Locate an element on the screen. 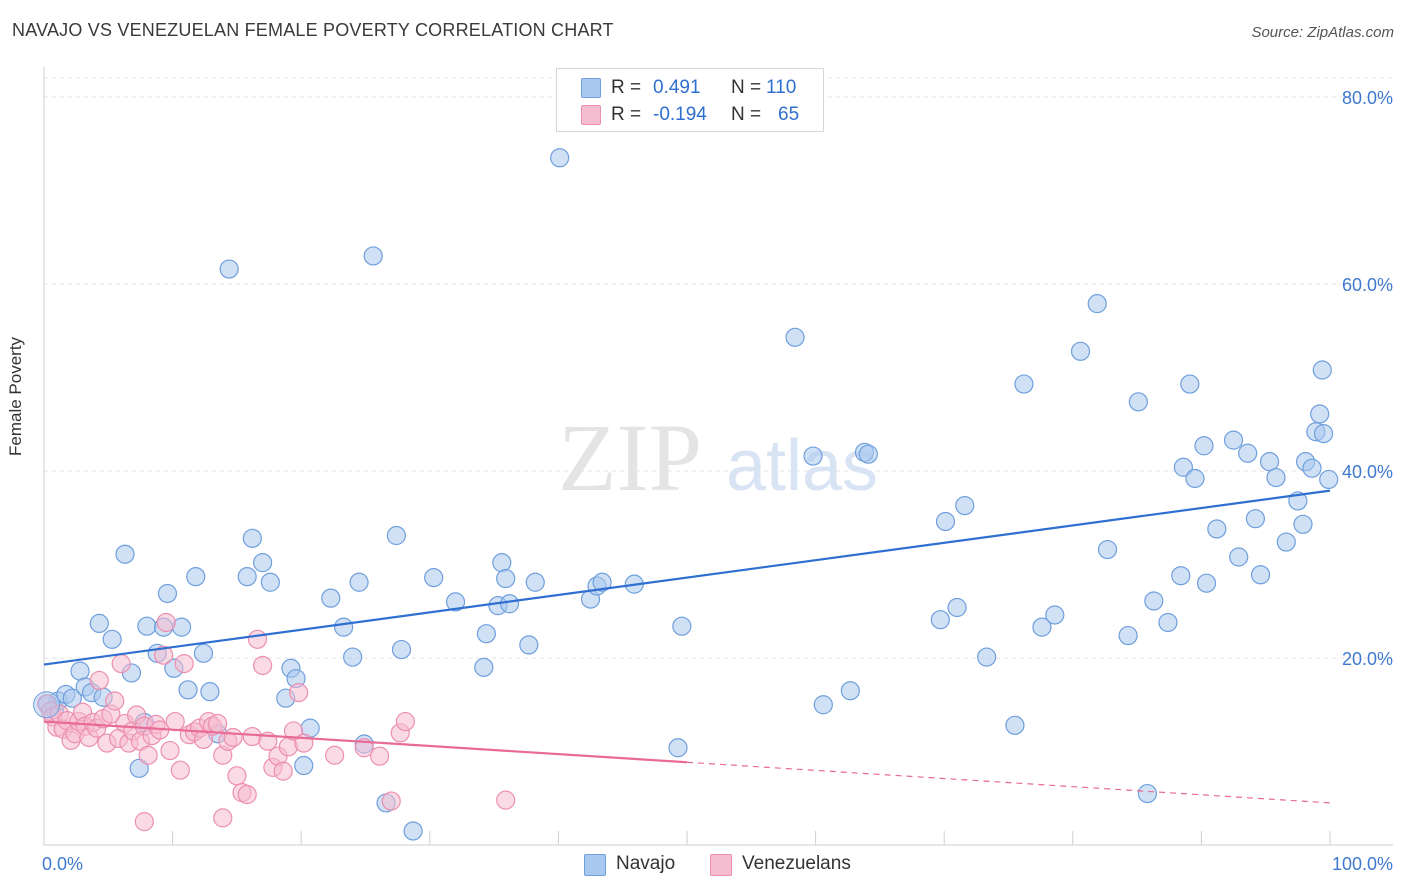 This screenshot has height=892, width=1406. venezuelans-trend-line-dashed is located at coordinates (1008, 782).